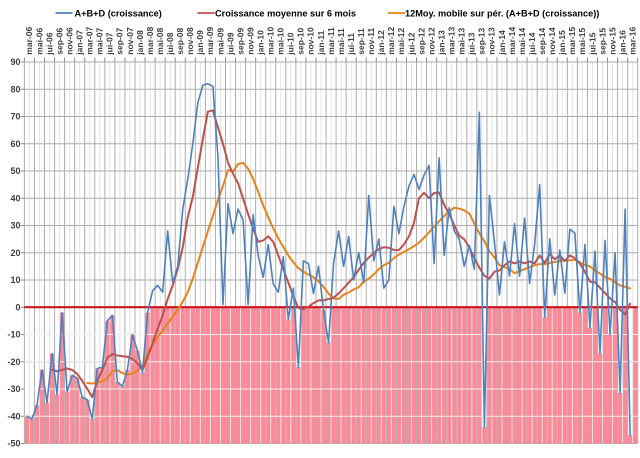 The image size is (640, 458). I want to click on svg-text: A+B+D (croissance), so click(118, 13).